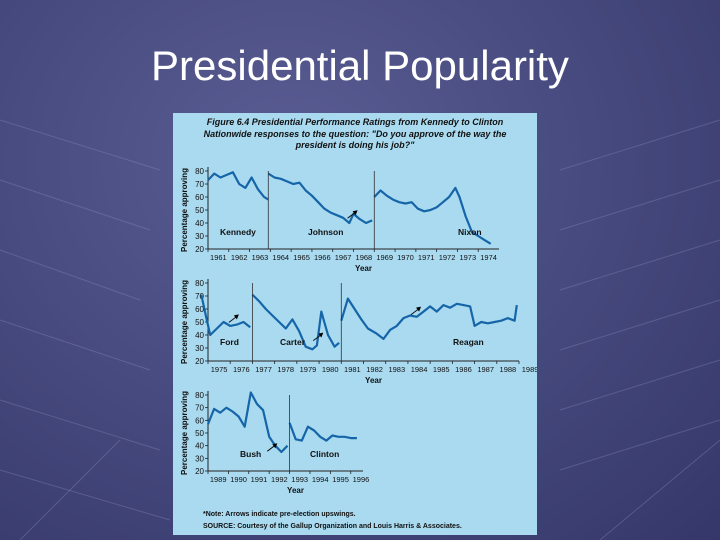  Describe the element at coordinates (260, 257) in the screenshot. I see `x-tick-label: 1963` at that location.